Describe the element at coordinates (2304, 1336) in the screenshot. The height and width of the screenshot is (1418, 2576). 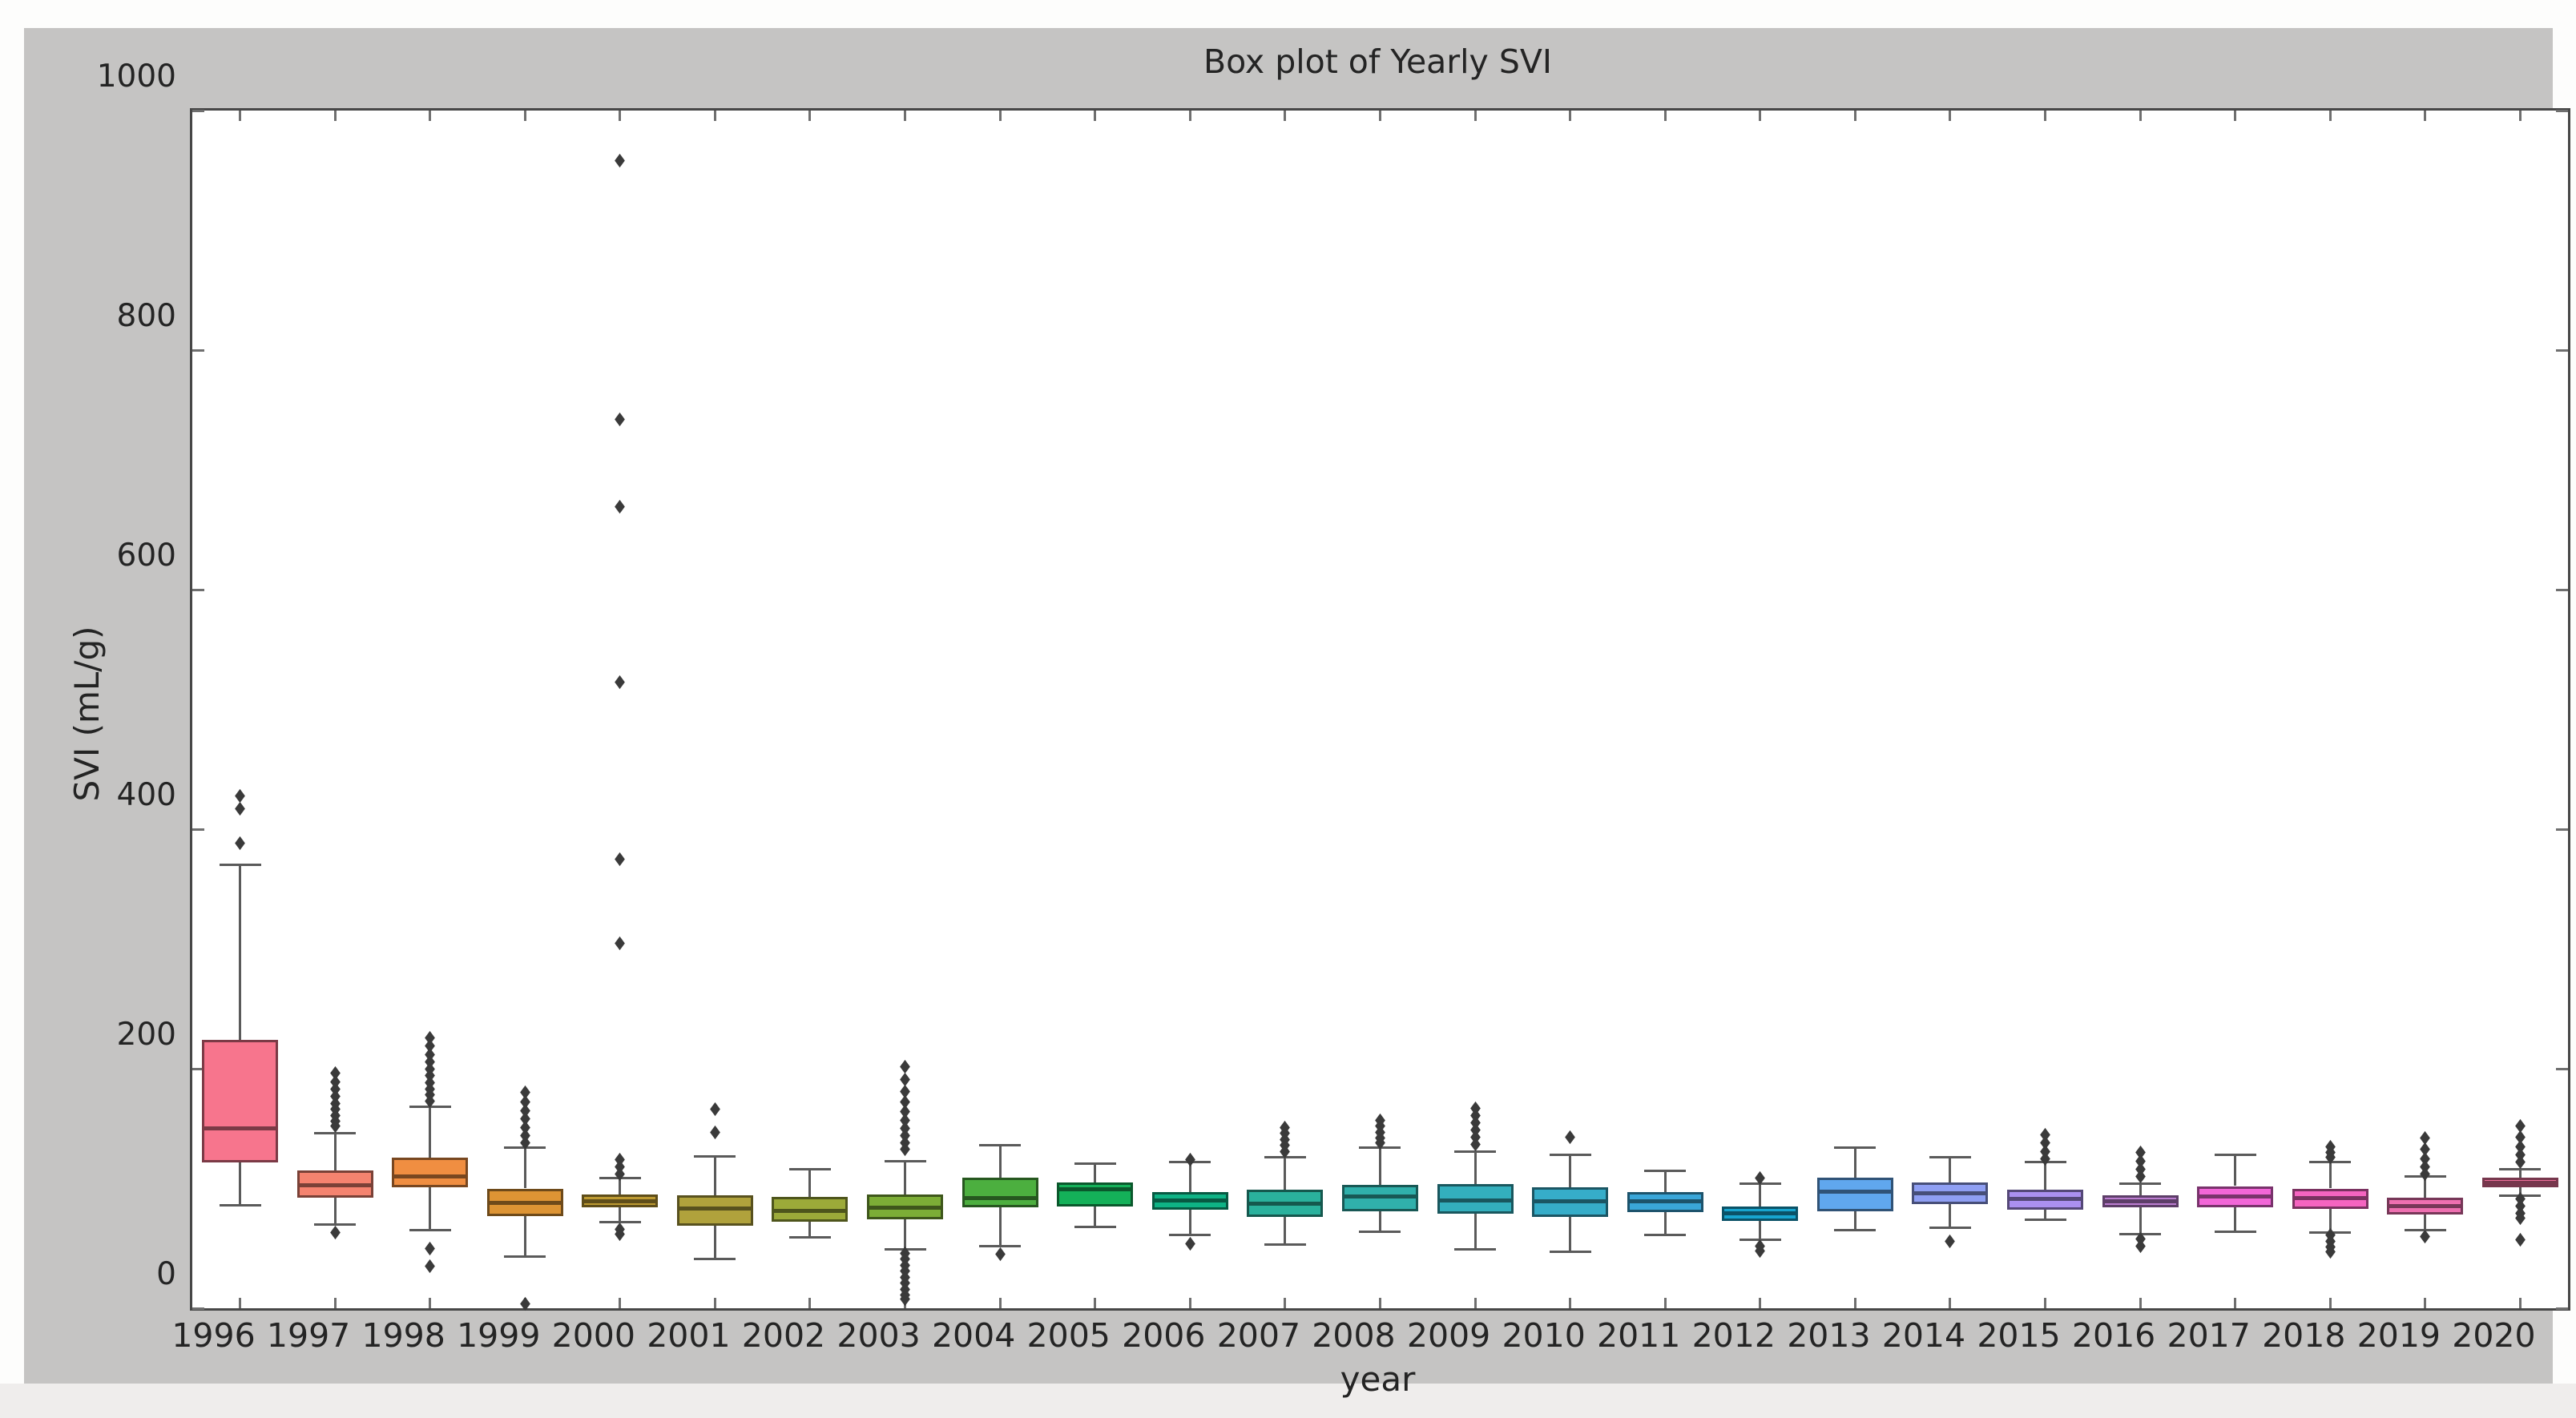
I see `x-tick-label-2018: 2018` at that location.